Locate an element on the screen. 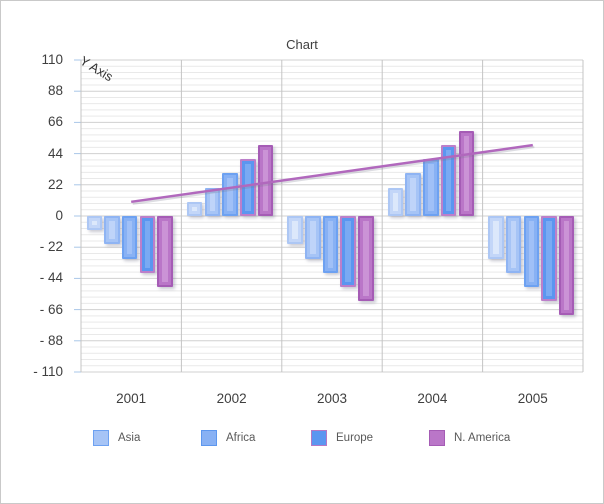 This screenshot has width=604, height=504. y-tick-label: 88 is located at coordinates (55, 91).